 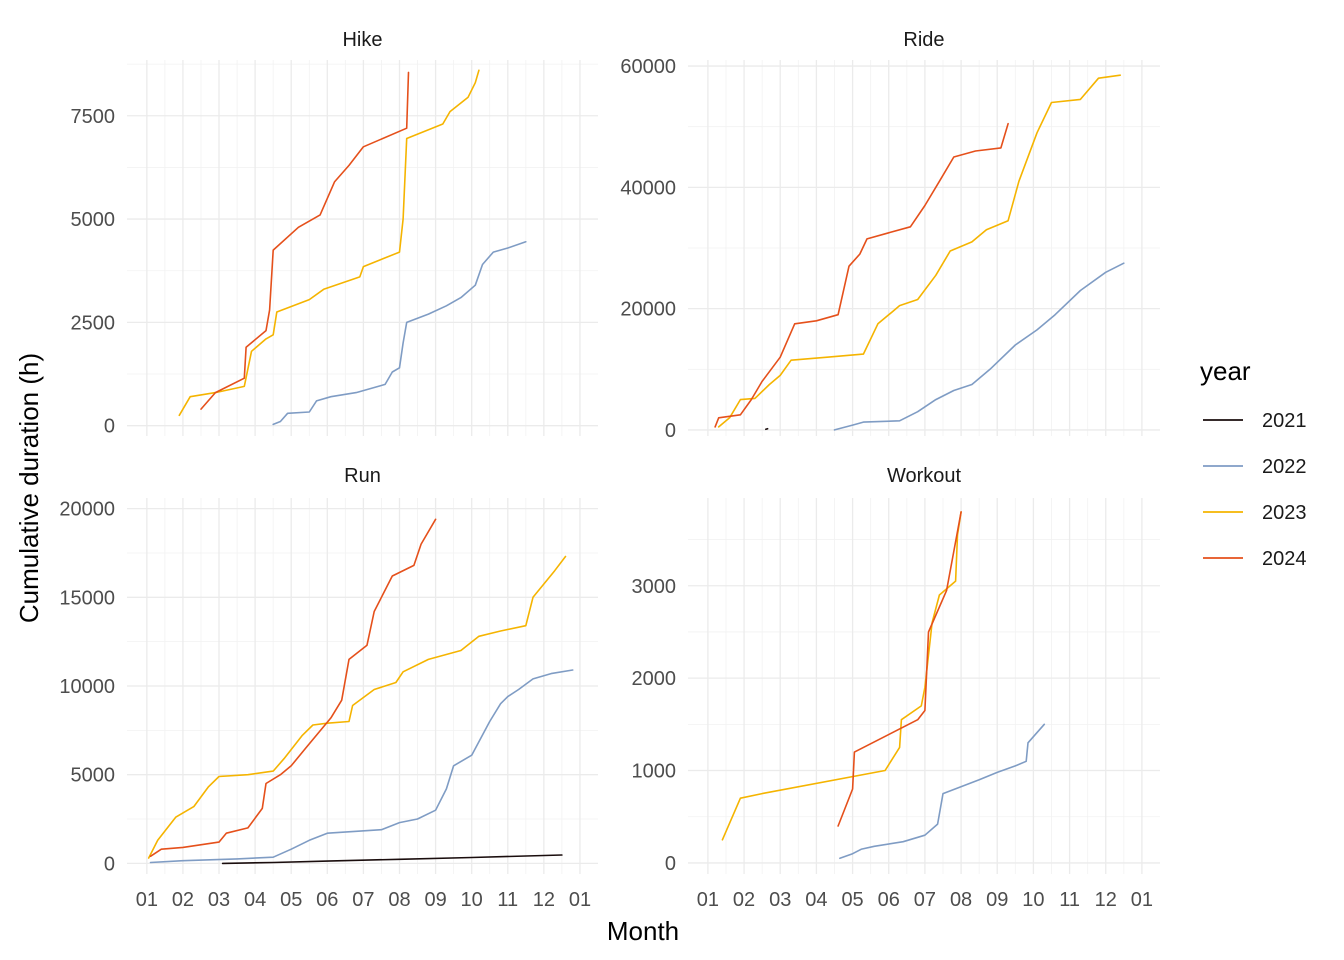 I want to click on y-tick-label: 3000, so click(x=654, y=587).